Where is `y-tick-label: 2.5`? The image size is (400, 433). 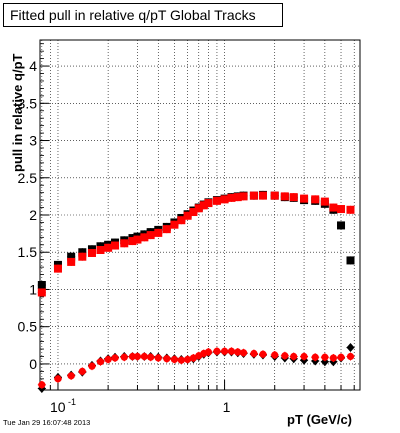 y-tick-label: 2.5 is located at coordinates (28, 178).